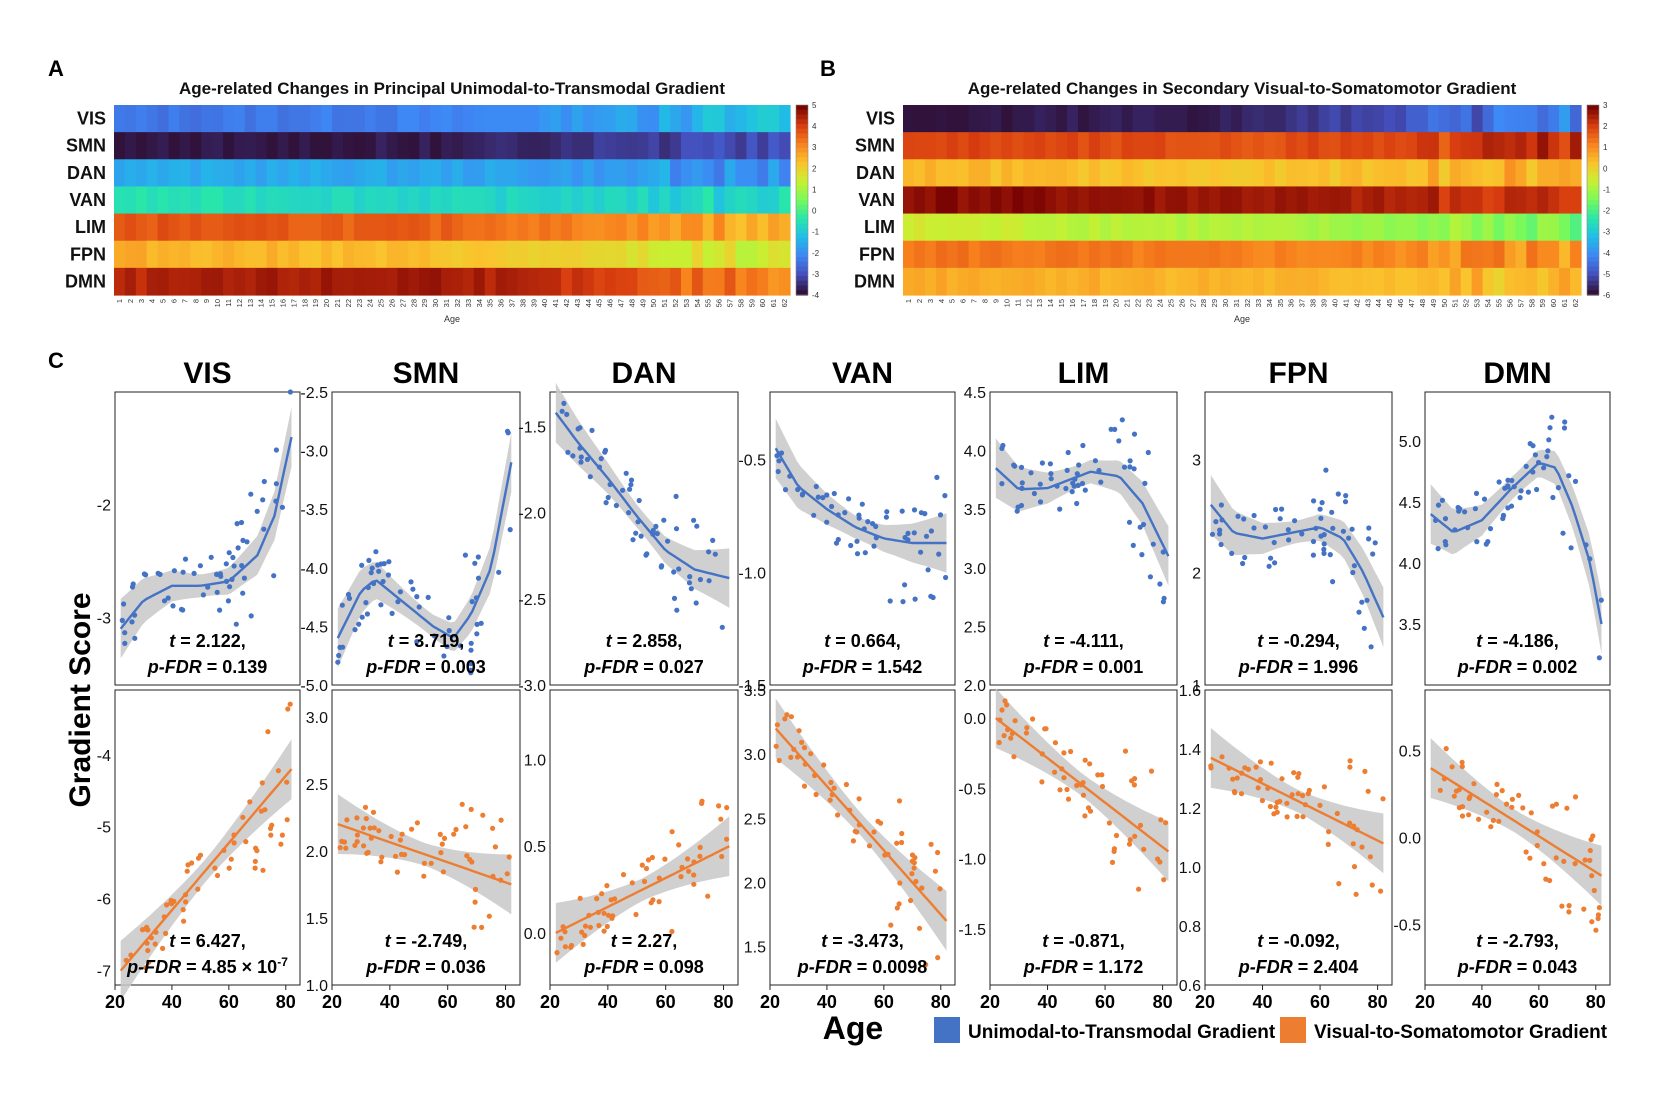 The height and width of the screenshot is (1110, 1660). What do you see at coordinates (392, 303) in the screenshot?
I see `heatmap-x-tick: 26` at bounding box center [392, 303].